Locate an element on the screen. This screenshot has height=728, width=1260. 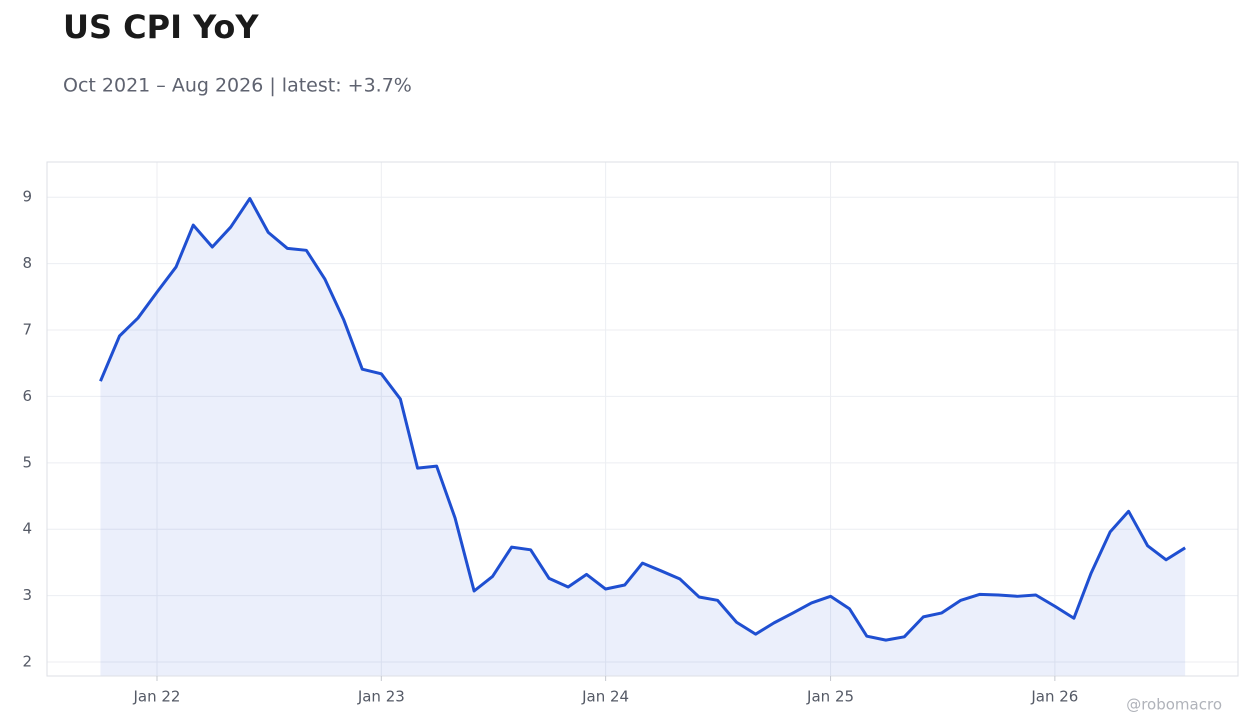
y-tick-label: 2 is located at coordinates (27, 662).